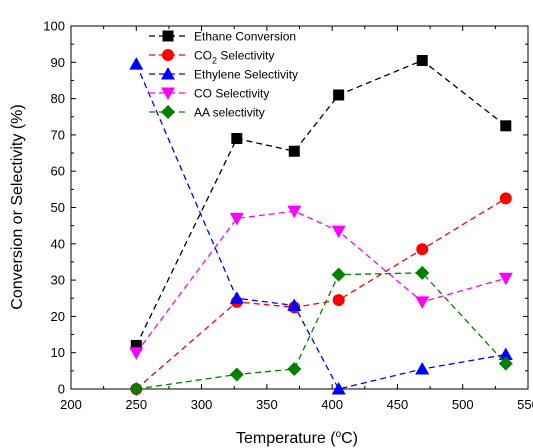 This screenshot has height=448, width=533. Describe the element at coordinates (203, 56) in the screenshot. I see `legend-label-main: CO` at that location.